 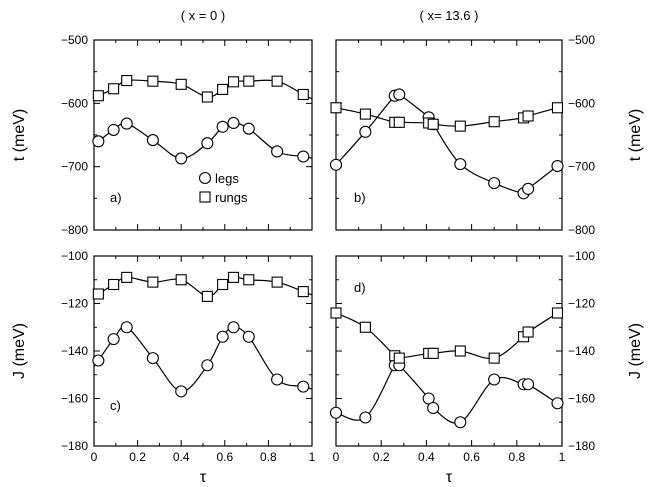 What do you see at coordinates (581, 40) in the screenshot?
I see `y-tick-label: −500` at bounding box center [581, 40].